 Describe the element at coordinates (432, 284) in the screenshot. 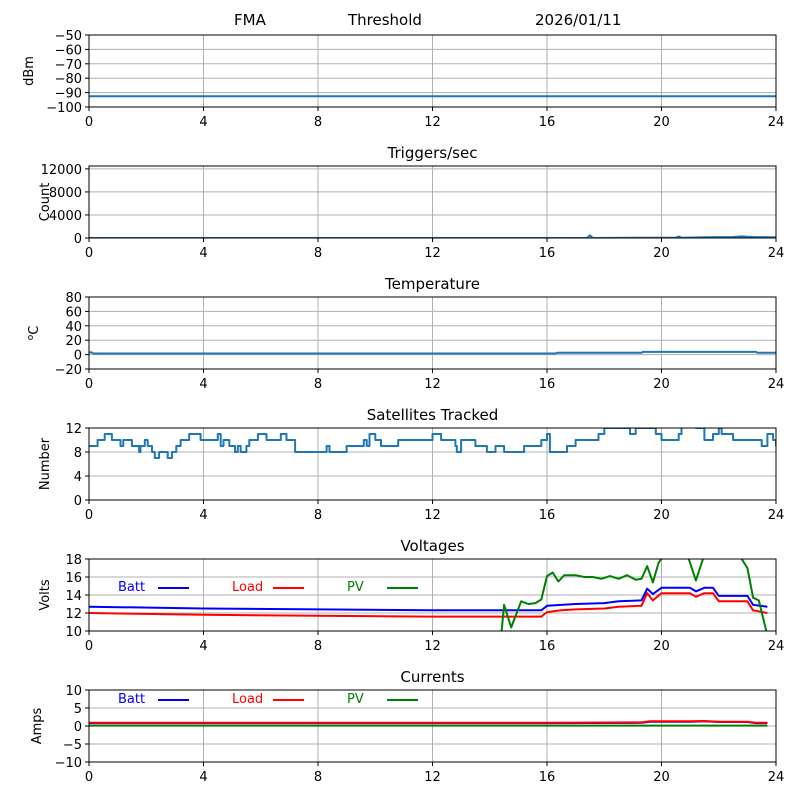

I see `chart-title: Temperature` at that location.